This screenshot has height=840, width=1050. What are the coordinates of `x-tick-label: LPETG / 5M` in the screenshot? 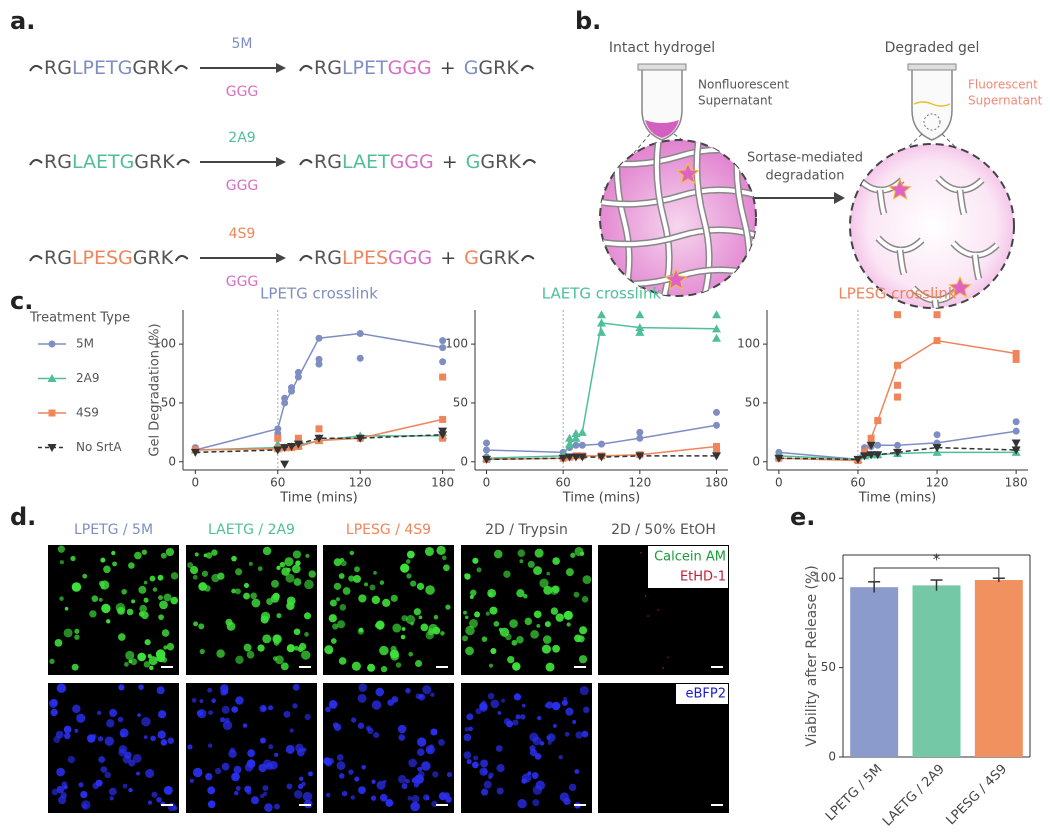 It's located at (854, 793).